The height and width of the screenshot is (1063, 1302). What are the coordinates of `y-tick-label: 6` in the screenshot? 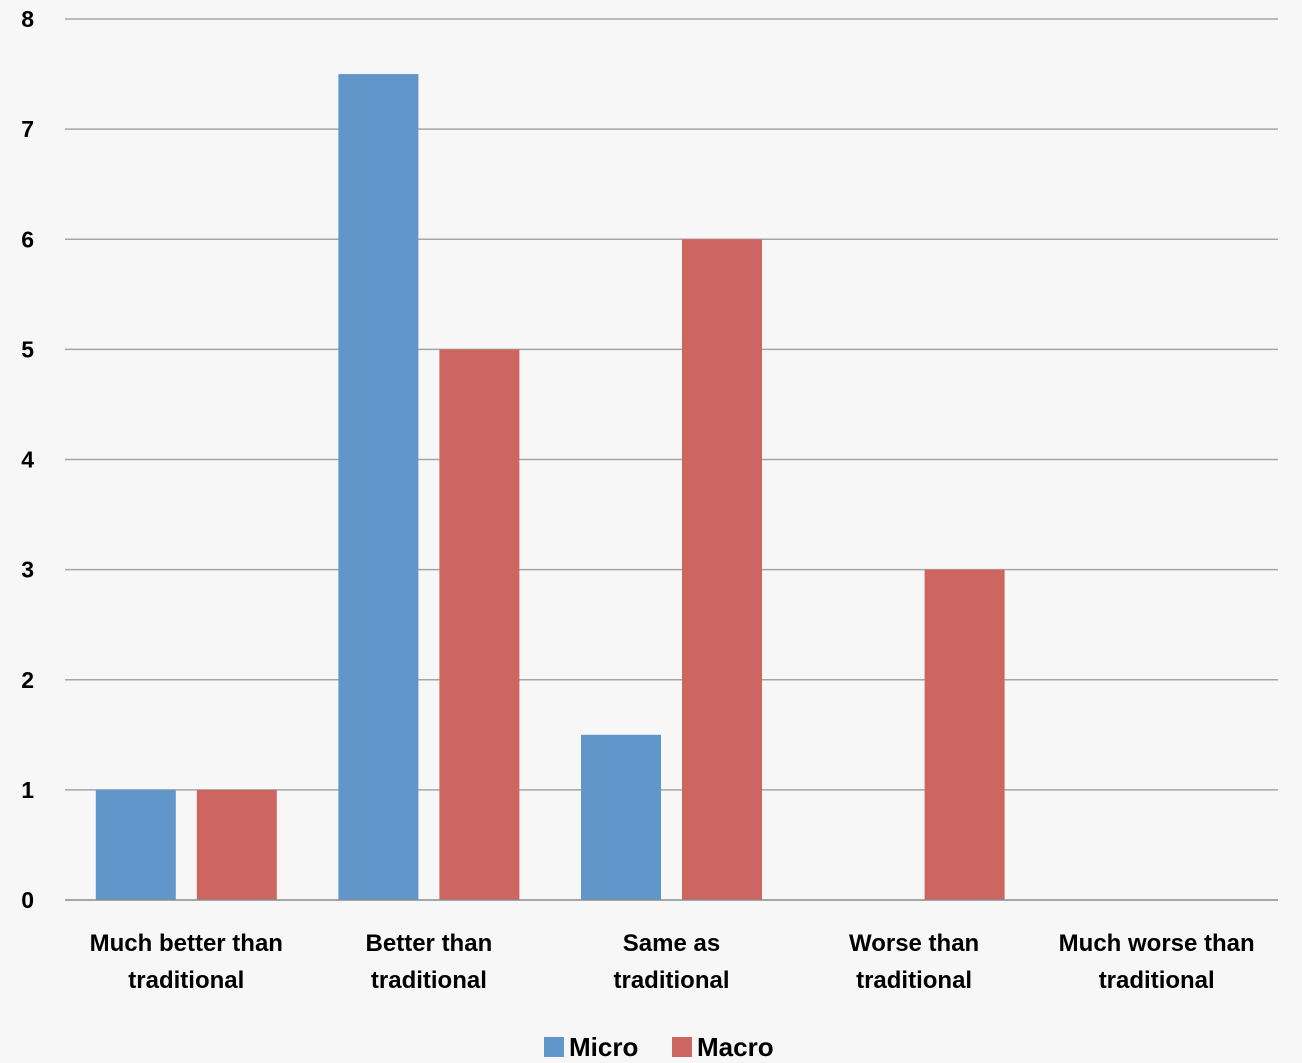 It's located at (27, 239).